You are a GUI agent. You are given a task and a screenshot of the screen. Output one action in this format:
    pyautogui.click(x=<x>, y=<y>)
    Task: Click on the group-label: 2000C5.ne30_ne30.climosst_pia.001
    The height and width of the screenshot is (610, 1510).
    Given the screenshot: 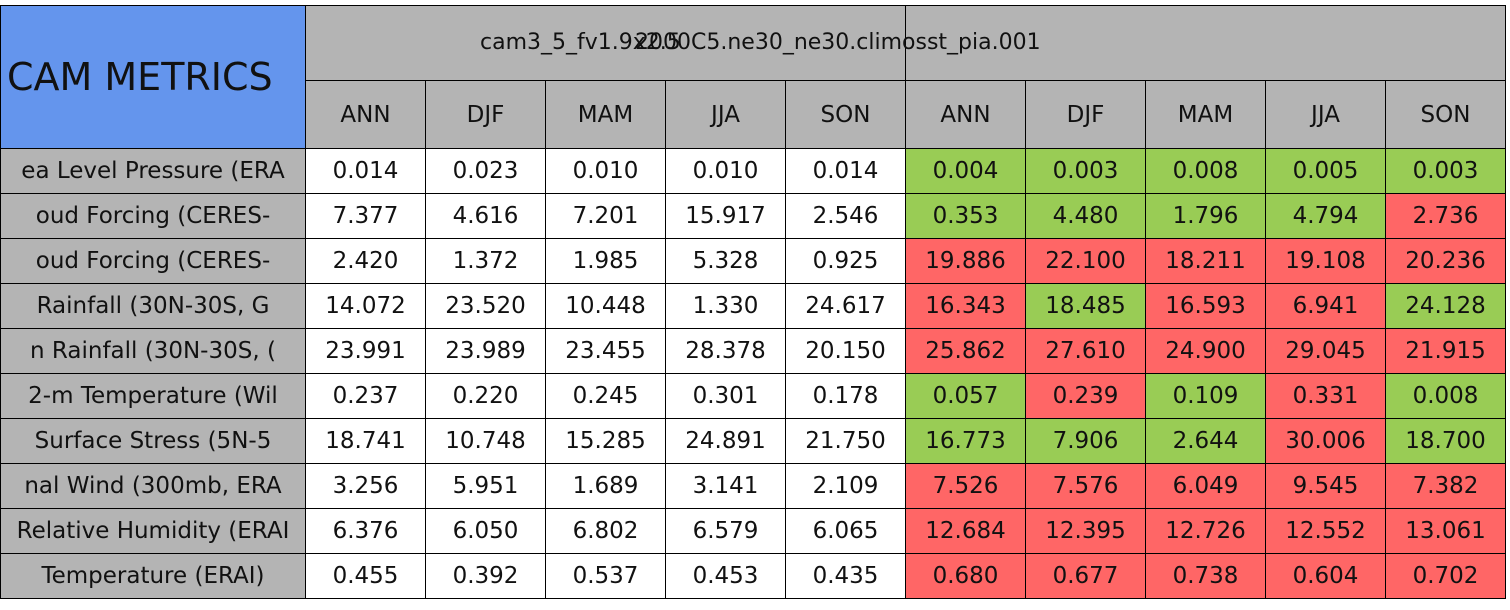 What is the action you would take?
    pyautogui.click(x=838, y=42)
    